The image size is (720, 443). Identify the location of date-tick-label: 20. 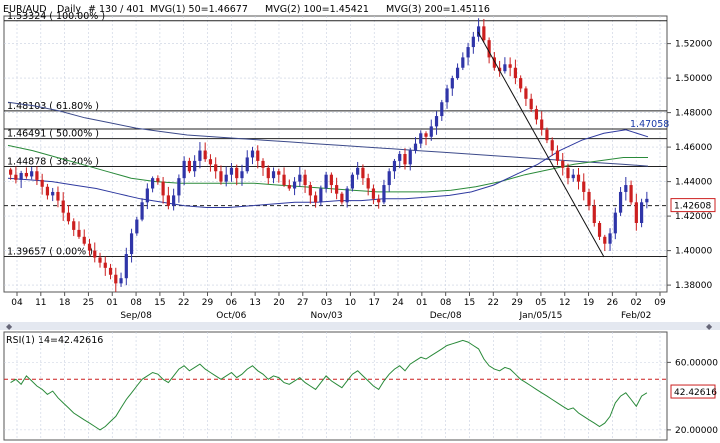
(279, 303).